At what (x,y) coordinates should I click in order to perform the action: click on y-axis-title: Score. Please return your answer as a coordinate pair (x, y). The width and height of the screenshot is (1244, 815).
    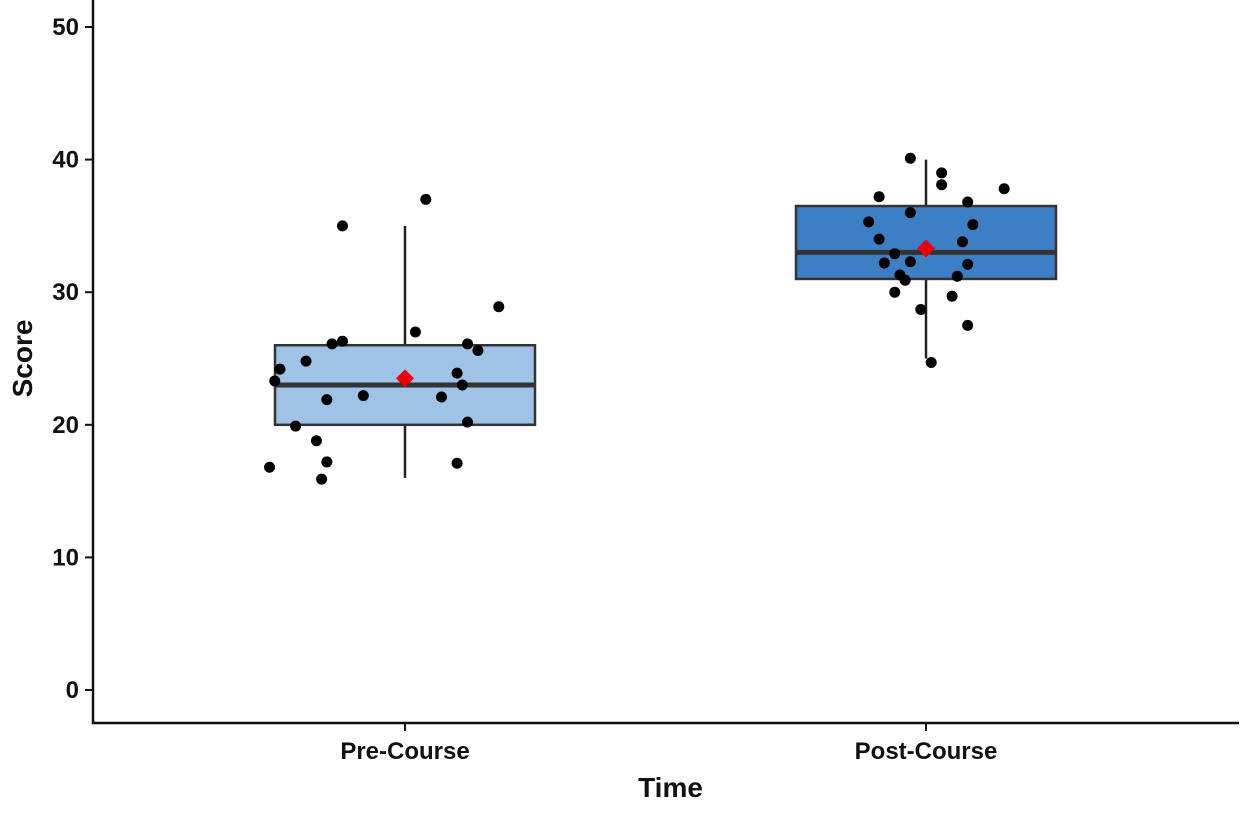
    Looking at the image, I should click on (22, 359).